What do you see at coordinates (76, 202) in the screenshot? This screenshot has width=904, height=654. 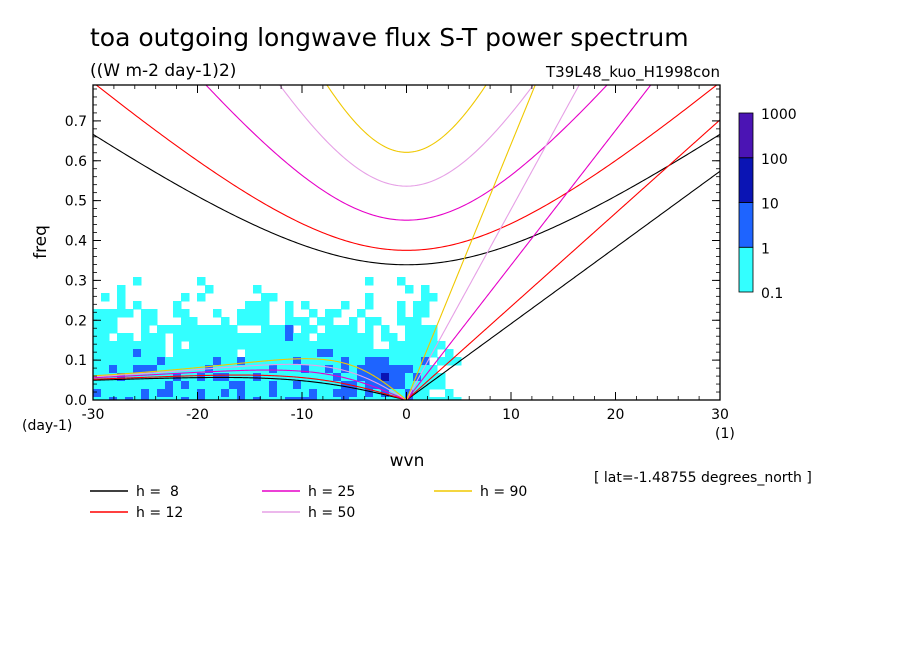 I see `y-tick-label: 0.5` at bounding box center [76, 202].